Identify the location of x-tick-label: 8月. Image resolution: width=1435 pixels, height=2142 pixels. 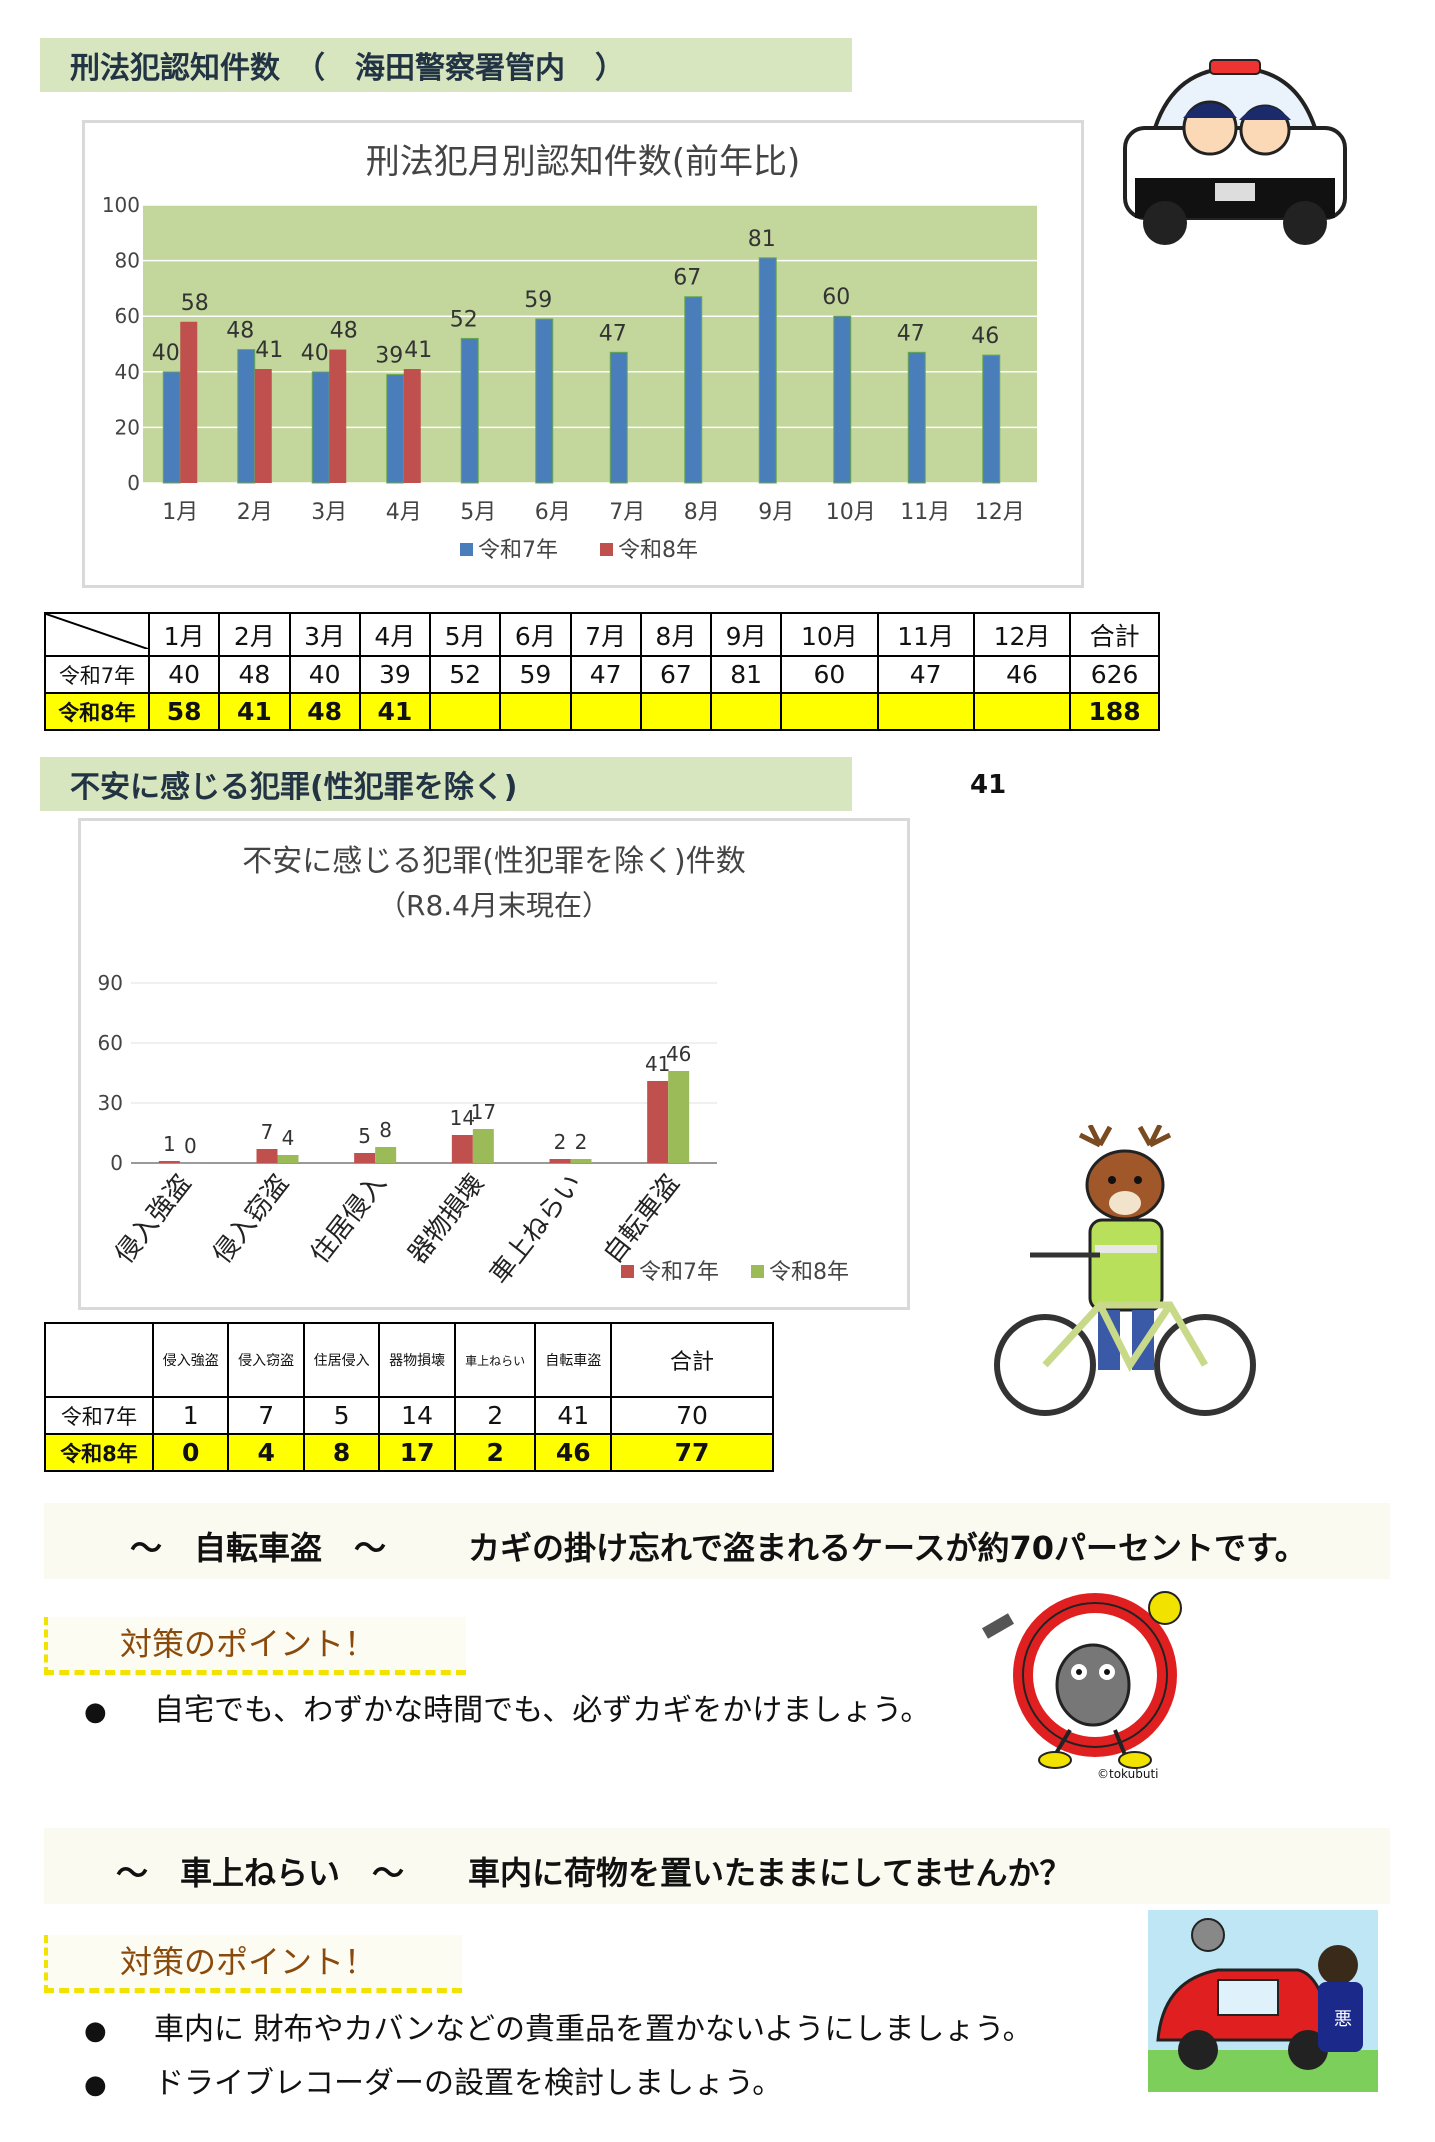
(702, 512).